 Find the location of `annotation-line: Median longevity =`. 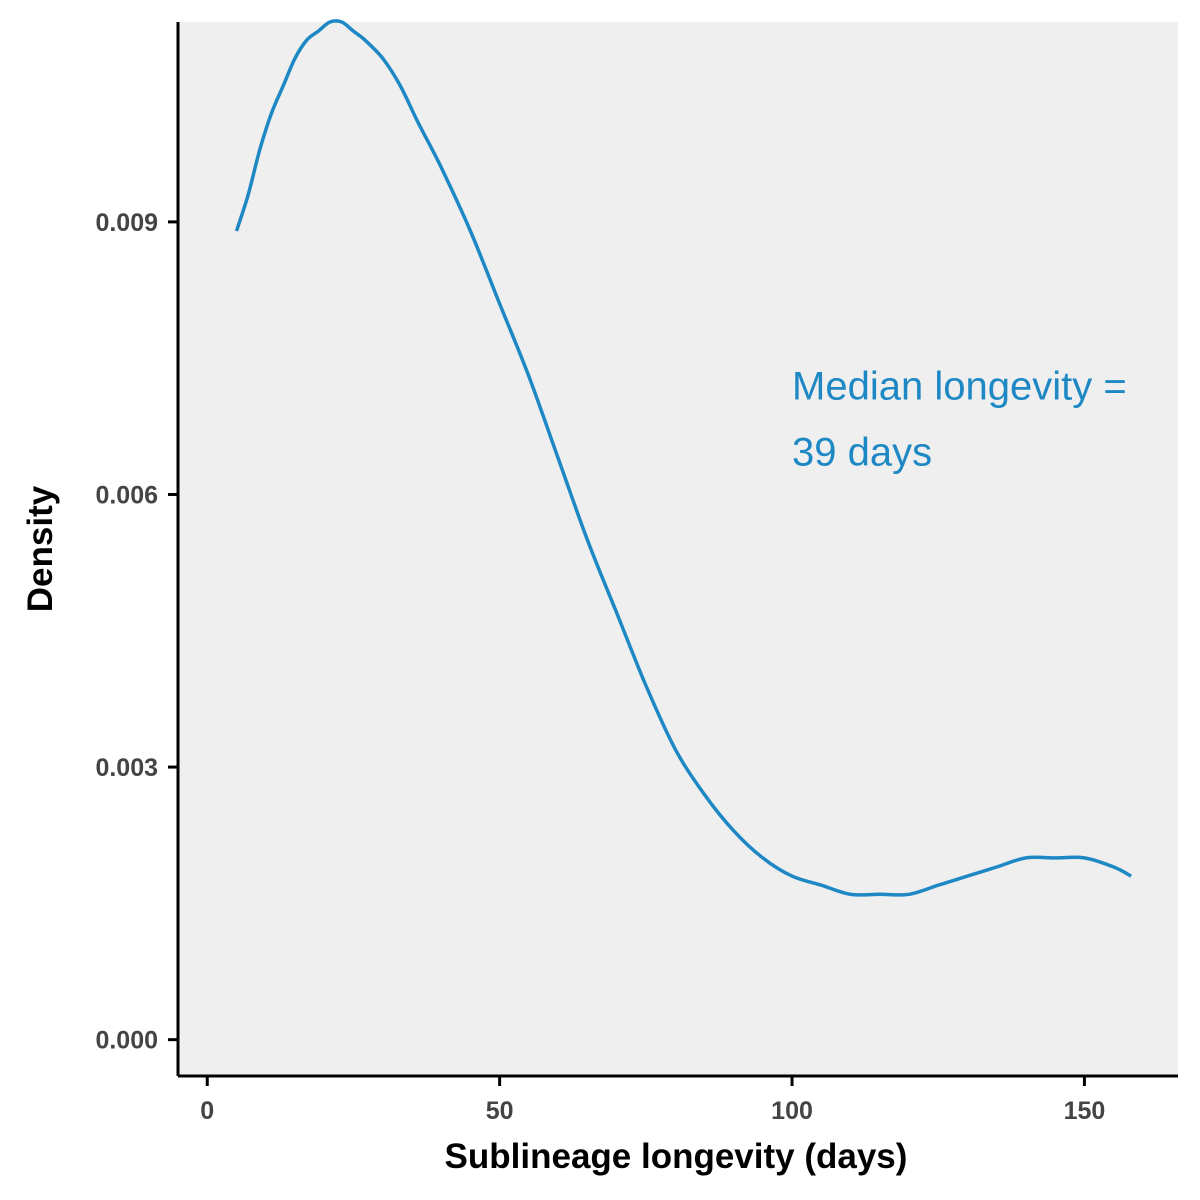

annotation-line: Median longevity = is located at coordinates (959, 386).